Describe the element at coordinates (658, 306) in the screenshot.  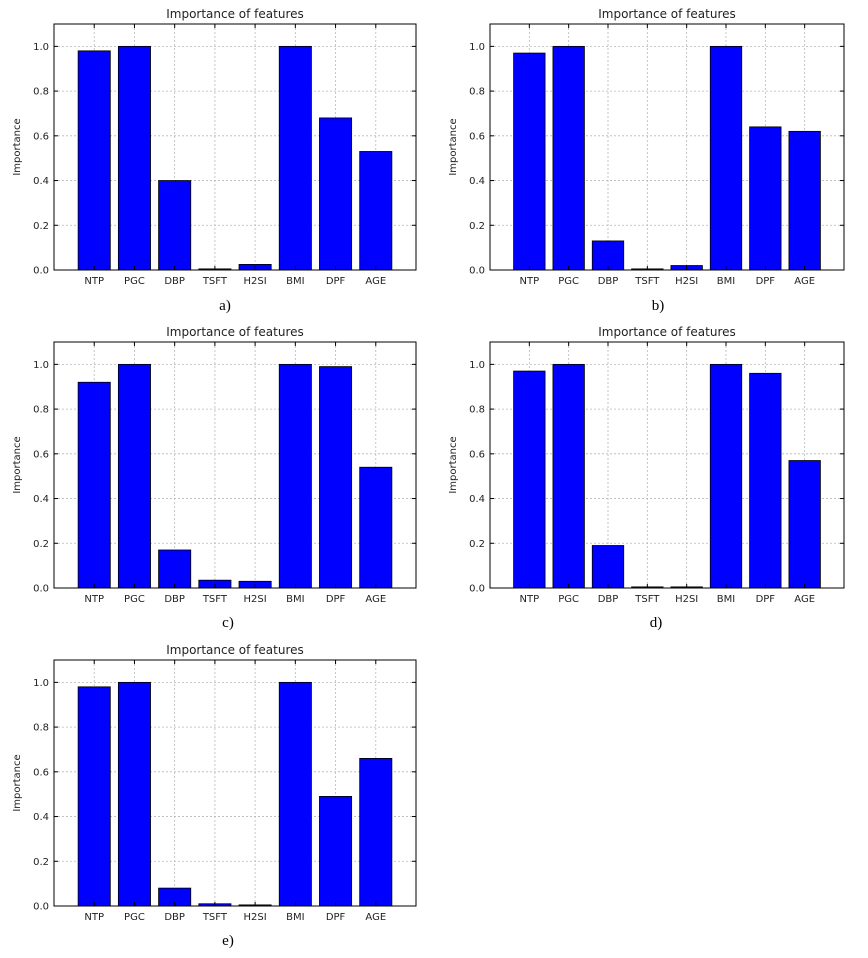
I see `panel-caption: b)` at that location.